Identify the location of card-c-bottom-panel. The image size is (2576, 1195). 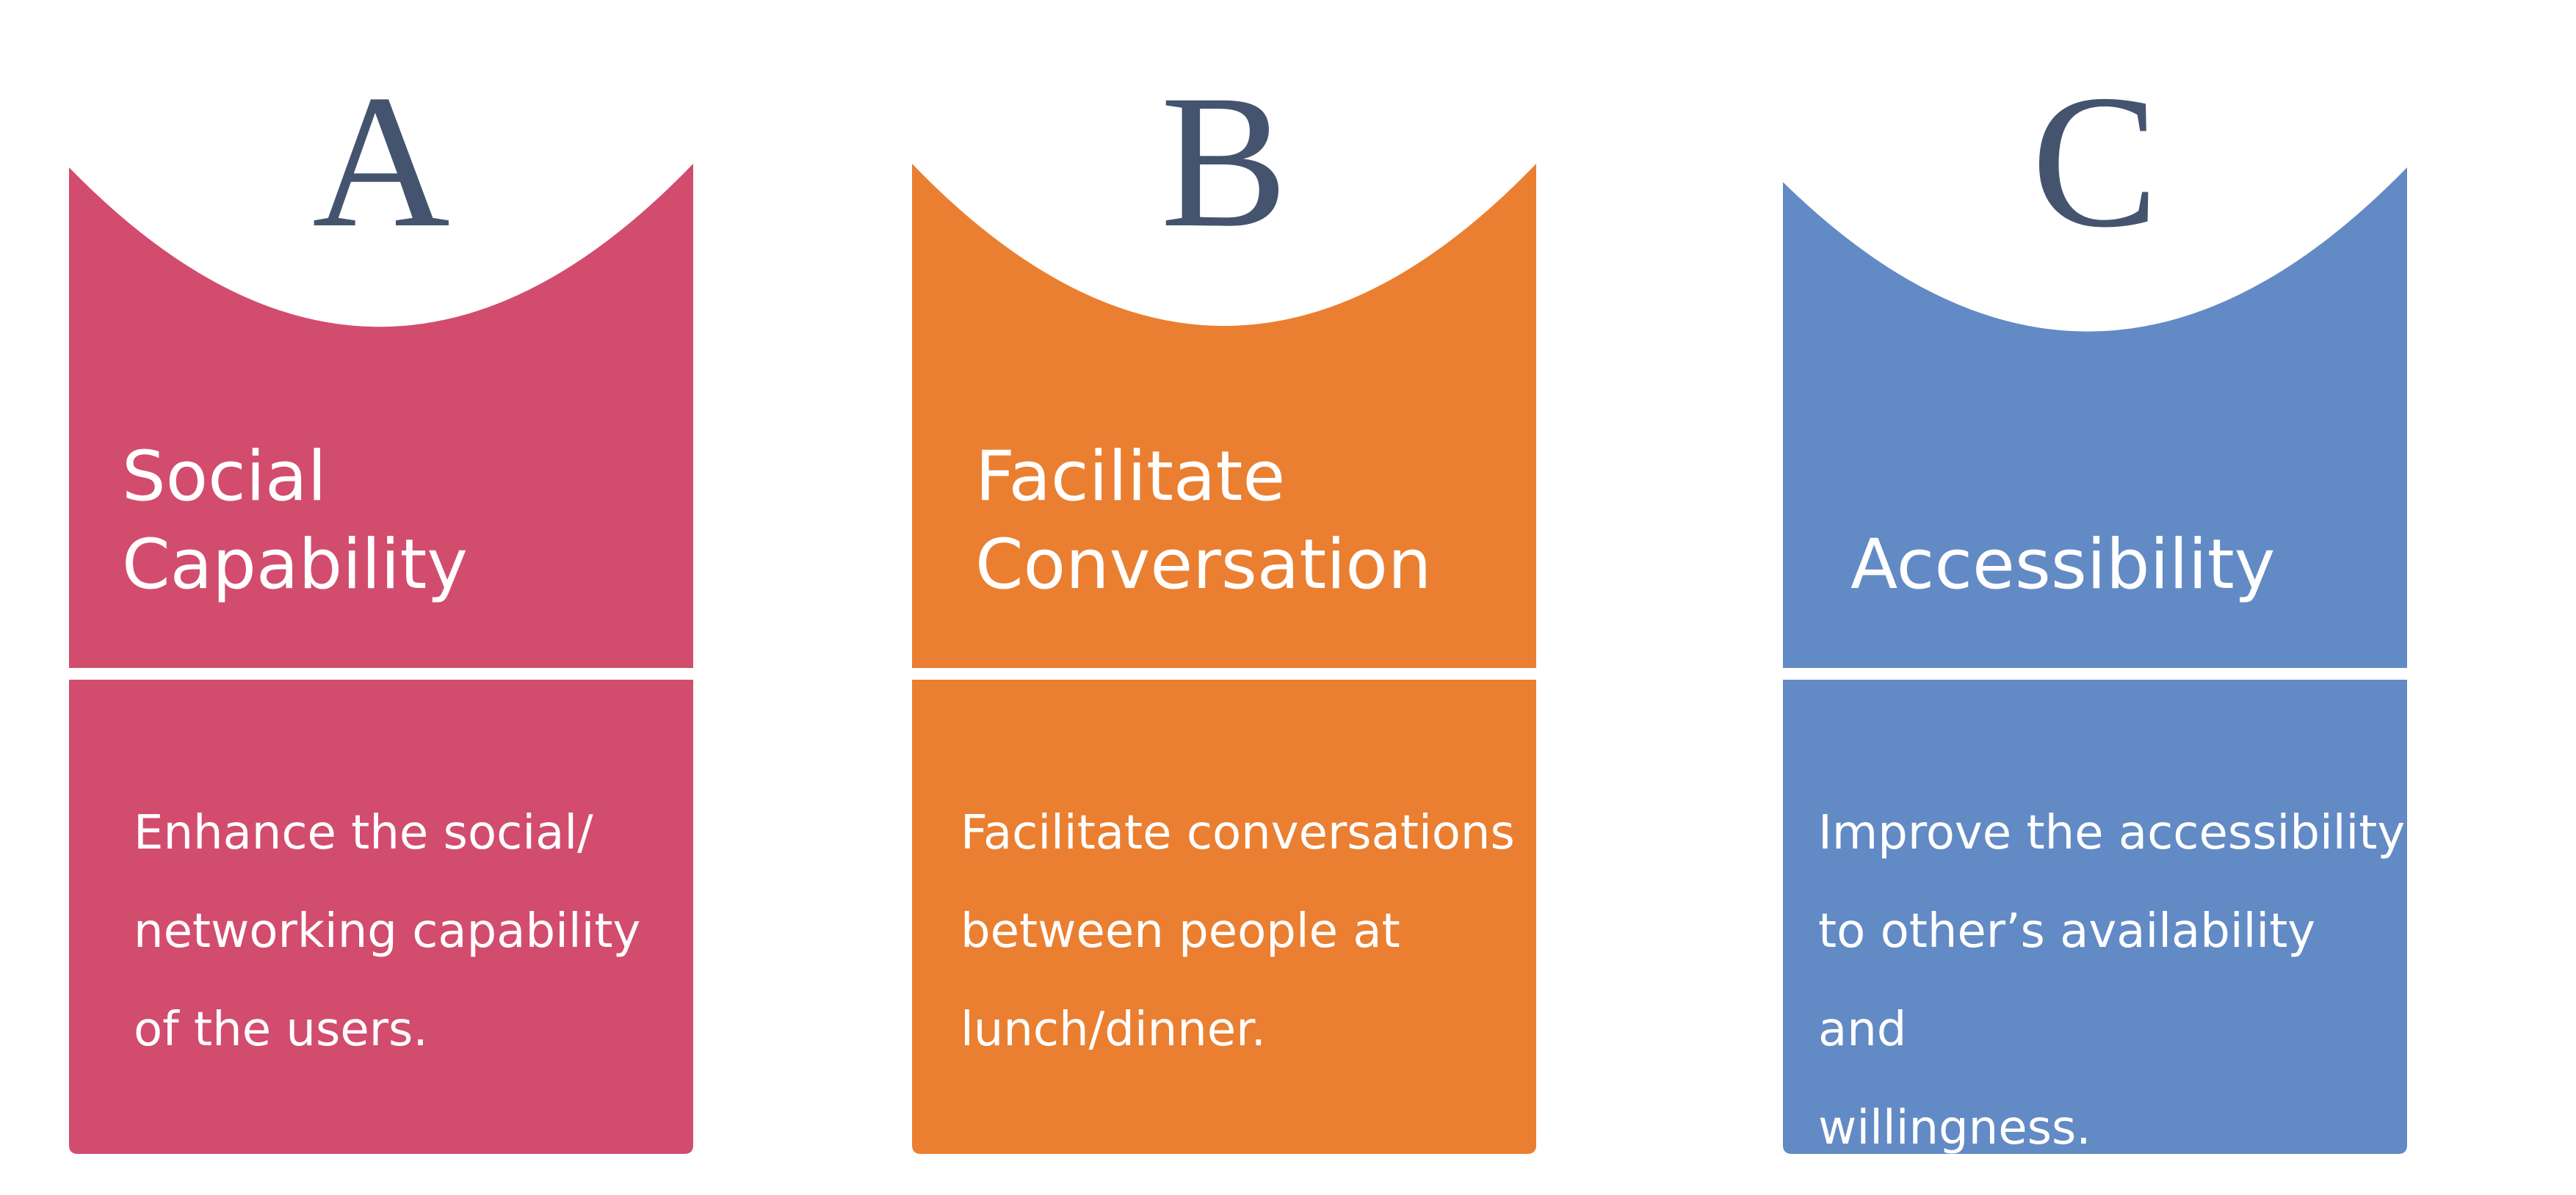
(2095, 917).